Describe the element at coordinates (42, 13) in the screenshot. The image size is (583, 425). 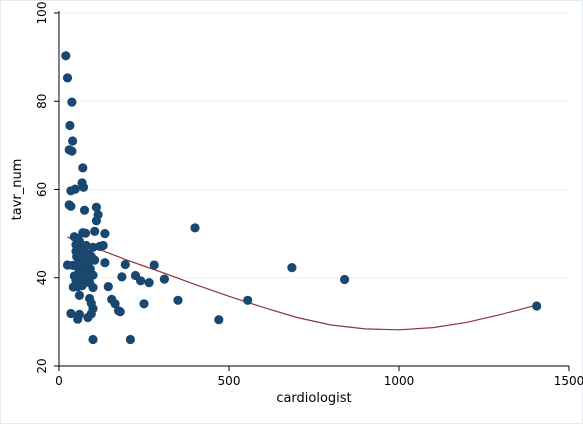
I see `y-tick-label: 100` at that location.